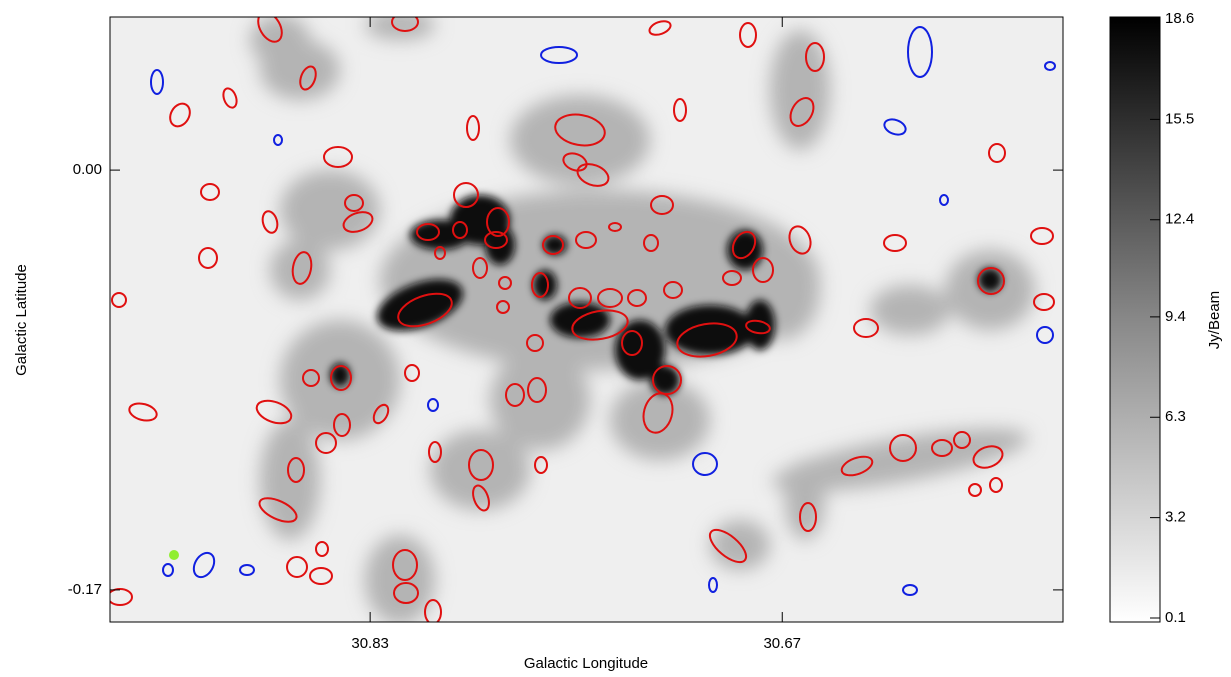 The image size is (1231, 677). I want to click on colorbar-tick-label: 9.4, so click(1175, 316).